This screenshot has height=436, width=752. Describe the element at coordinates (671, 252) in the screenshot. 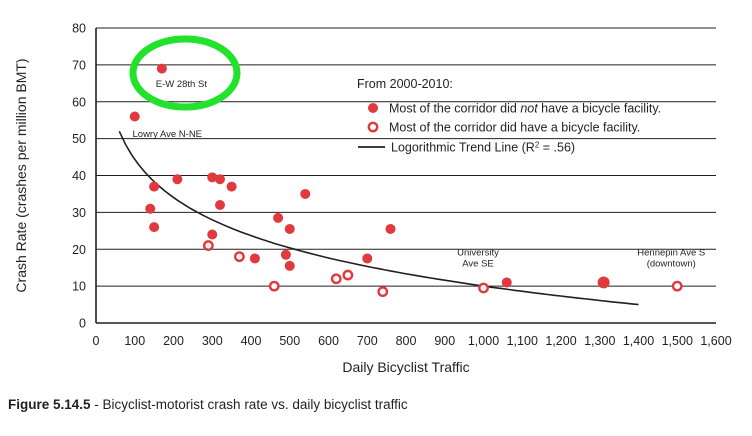

I see `annotation-hennepin-line: Hennepin Ave S` at that location.